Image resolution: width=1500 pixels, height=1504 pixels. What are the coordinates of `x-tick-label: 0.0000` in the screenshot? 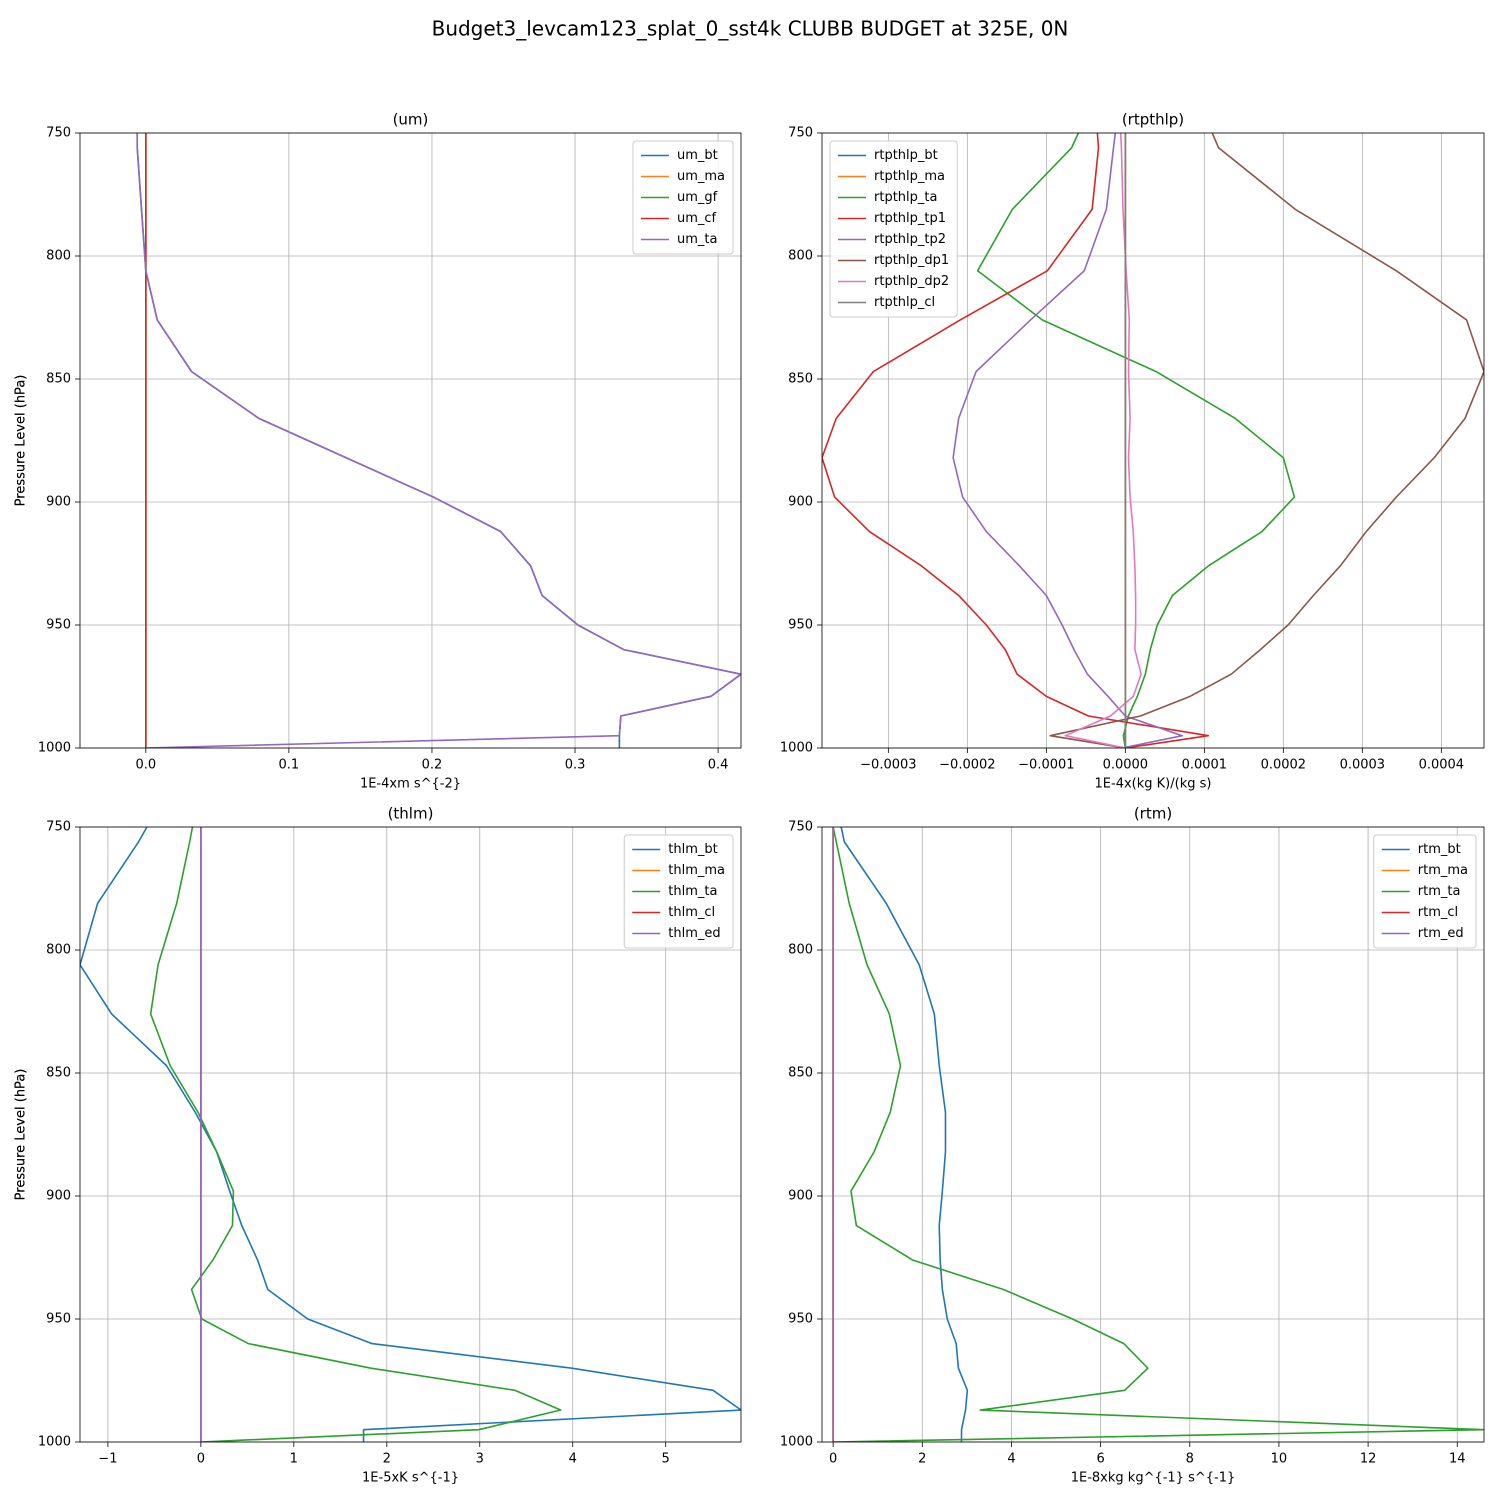 It's located at (1126, 765).